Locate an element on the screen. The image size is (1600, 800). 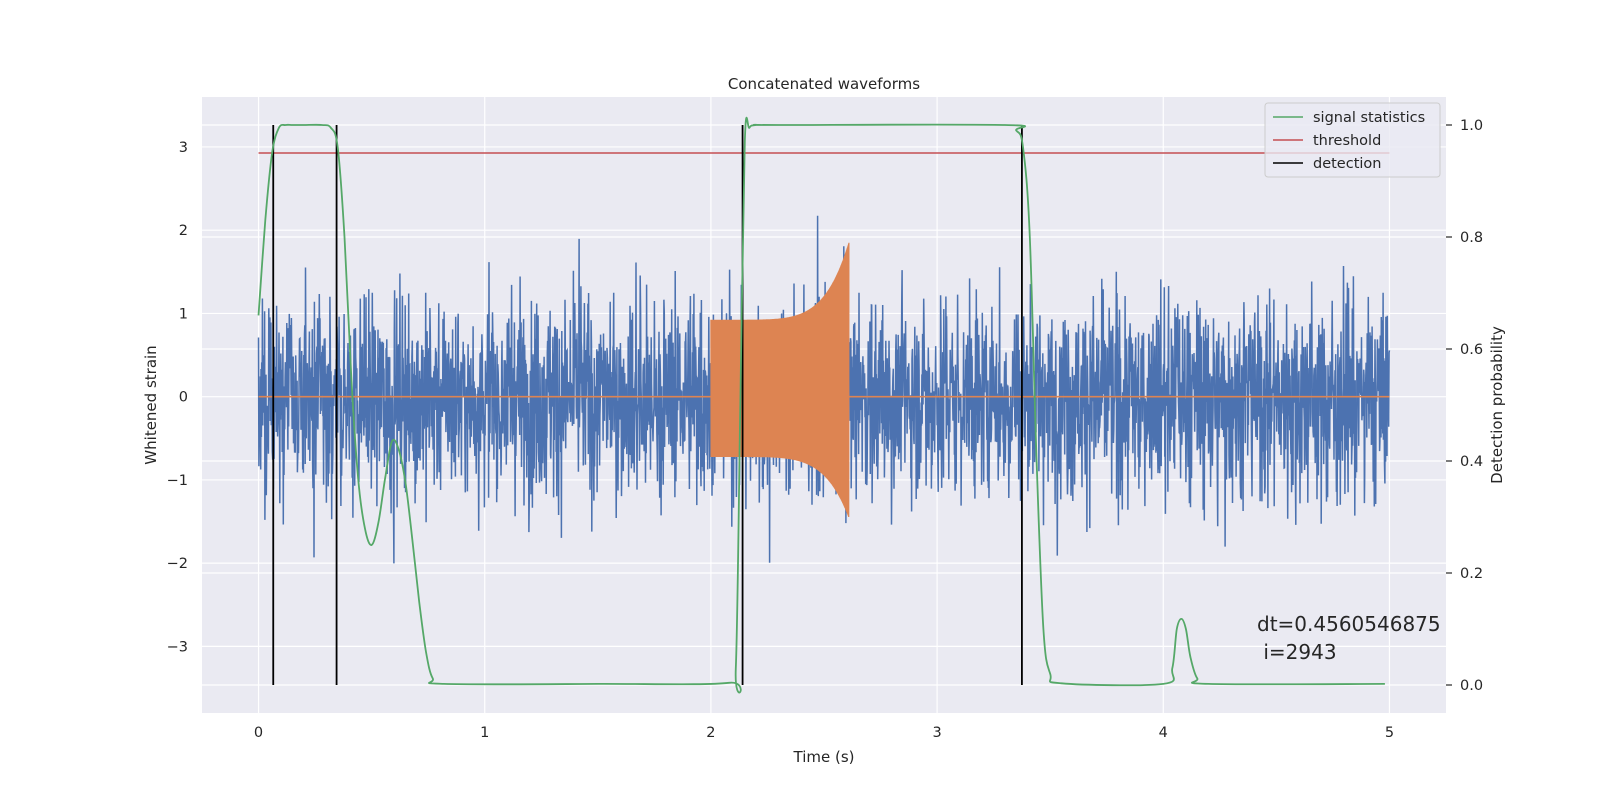
y-tick-label-2: −1 is located at coordinates (177, 481).